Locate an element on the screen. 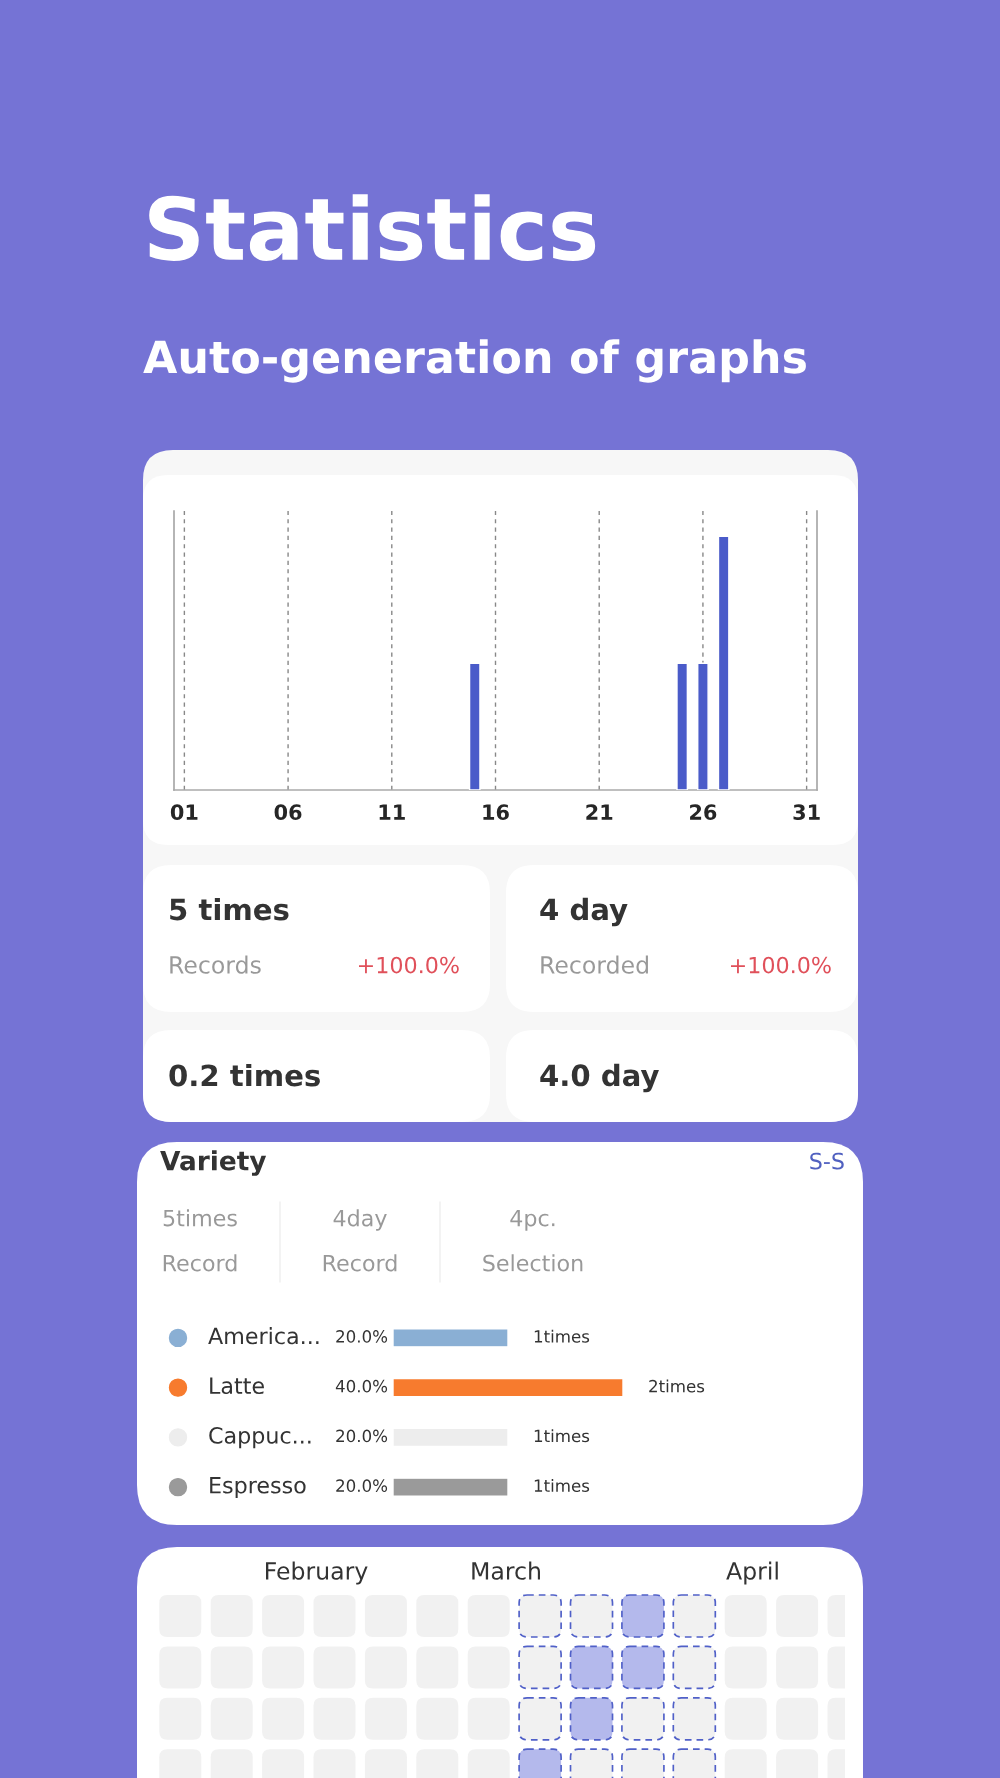  x-tick-label: 06 is located at coordinates (288, 812).